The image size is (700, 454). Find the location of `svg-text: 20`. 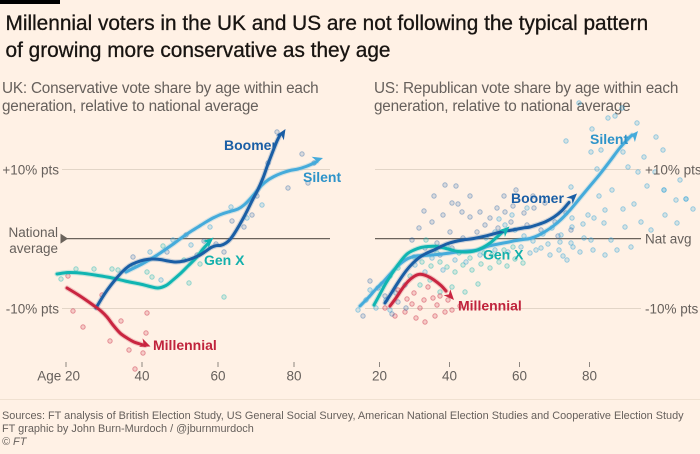

svg-text: 20 is located at coordinates (379, 376).